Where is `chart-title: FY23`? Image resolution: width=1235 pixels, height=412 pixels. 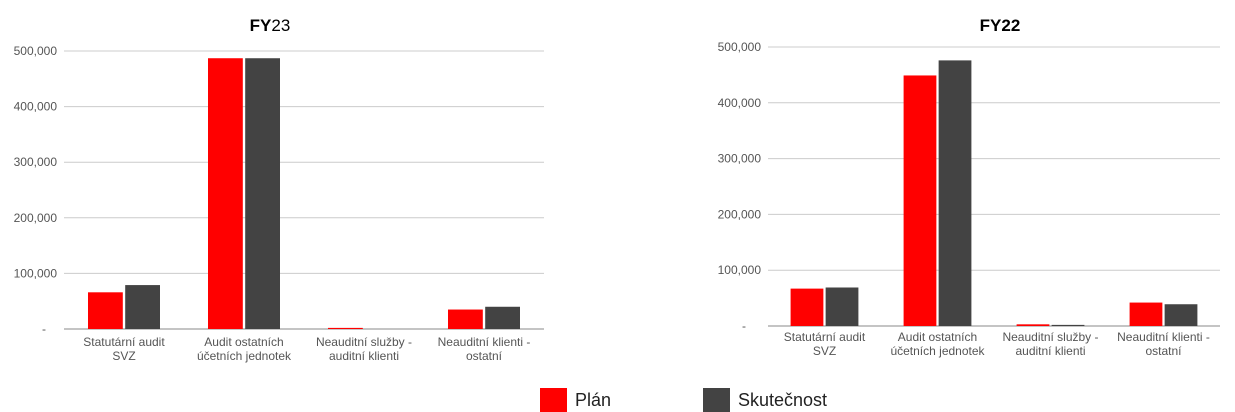 chart-title: FY23 is located at coordinates (270, 25).